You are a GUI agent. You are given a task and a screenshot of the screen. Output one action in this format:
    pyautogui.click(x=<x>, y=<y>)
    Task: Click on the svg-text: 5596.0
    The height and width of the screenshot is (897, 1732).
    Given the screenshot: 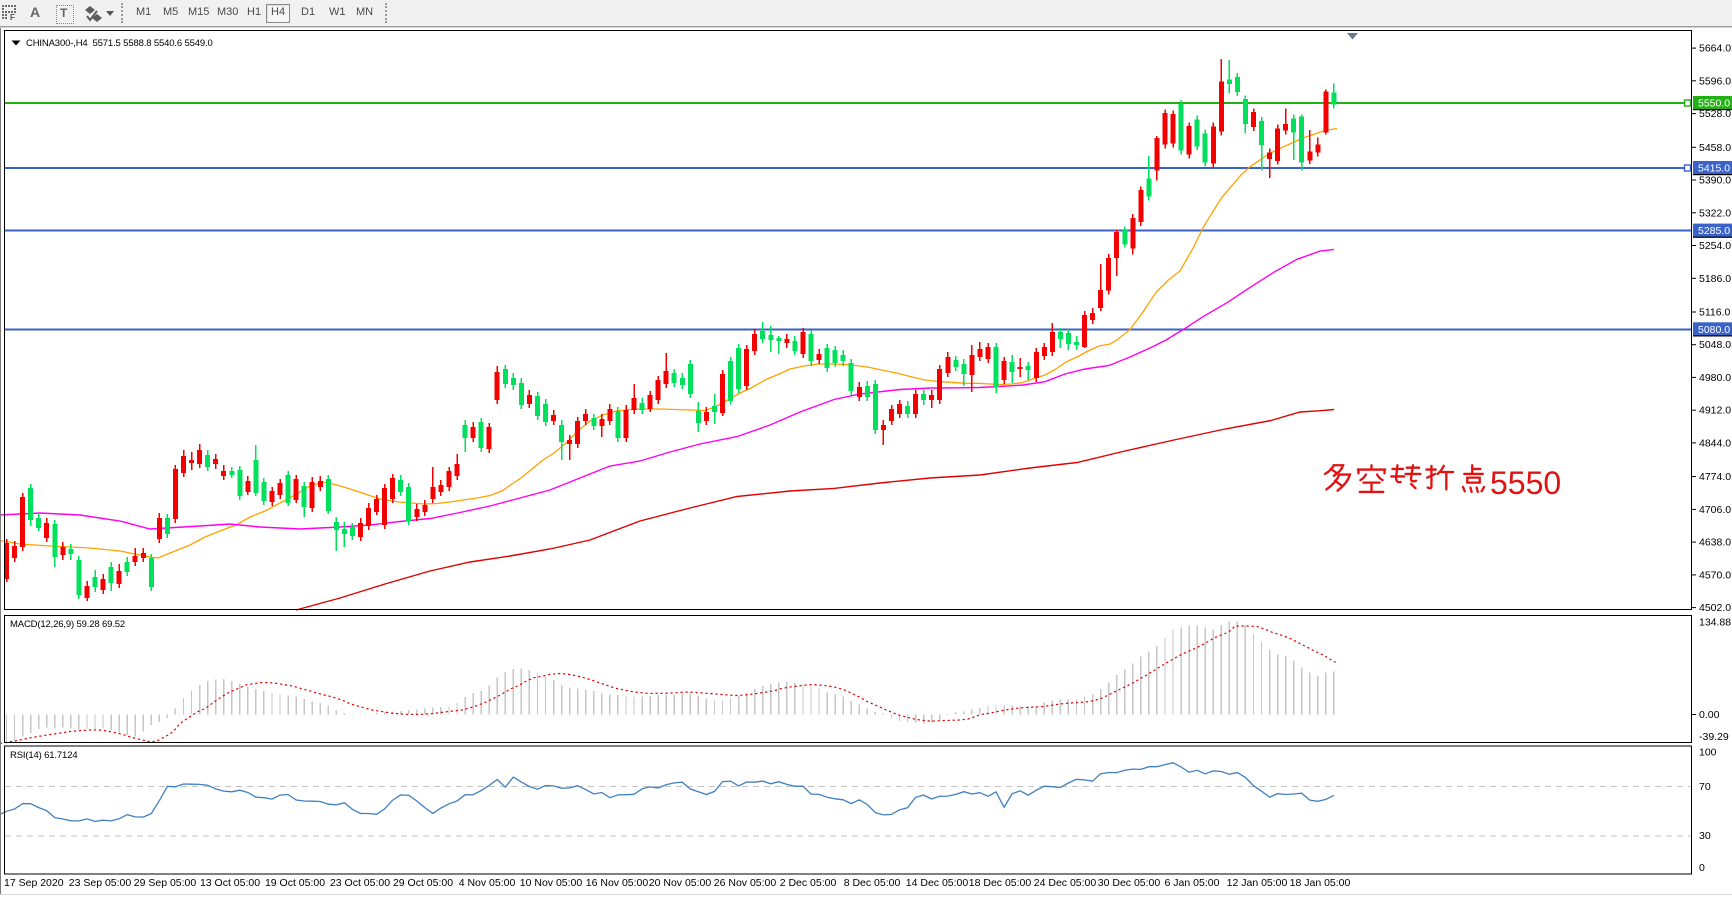 What is the action you would take?
    pyautogui.click(x=1715, y=81)
    